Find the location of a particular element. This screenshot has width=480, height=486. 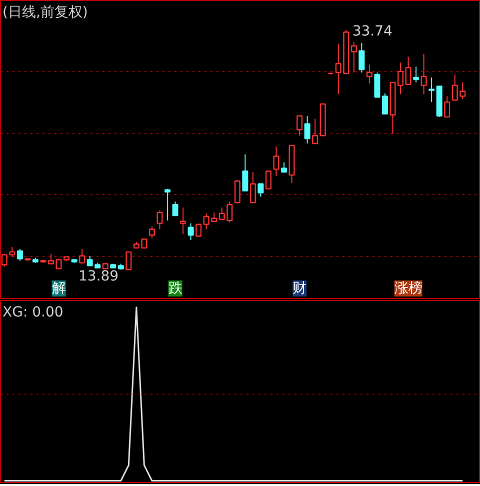

annotation: 跌 is located at coordinates (175, 288).